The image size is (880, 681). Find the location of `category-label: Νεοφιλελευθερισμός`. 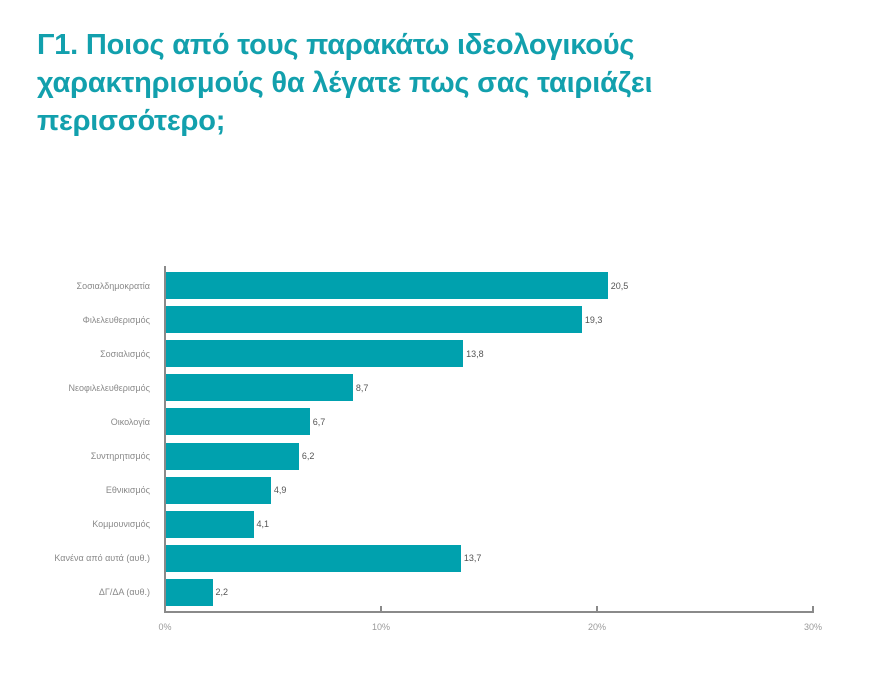

category-label: Νεοφιλελευθερισμός is located at coordinates (109, 387).